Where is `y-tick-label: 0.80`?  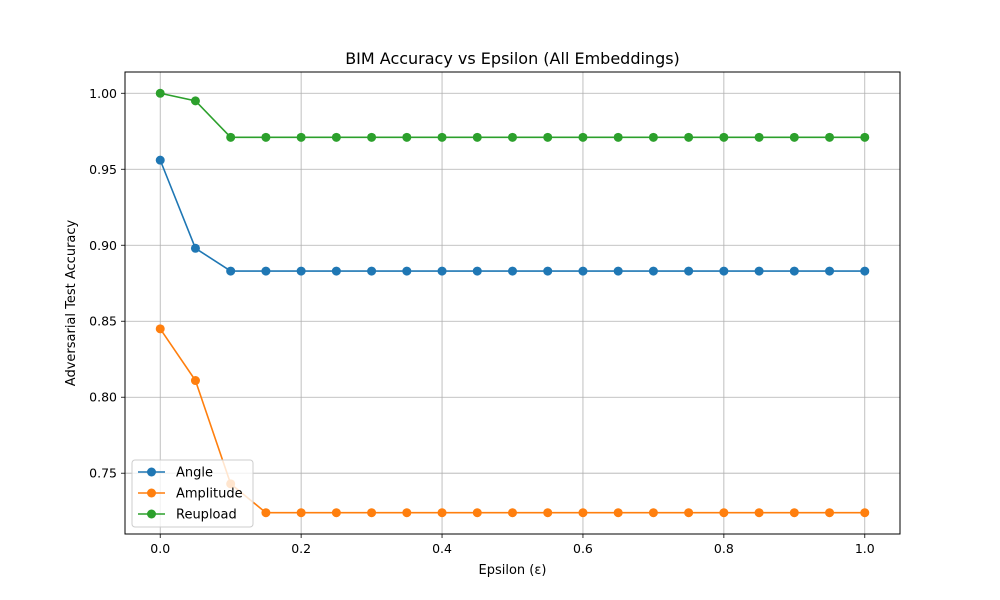 y-tick-label: 0.80 is located at coordinates (103, 397).